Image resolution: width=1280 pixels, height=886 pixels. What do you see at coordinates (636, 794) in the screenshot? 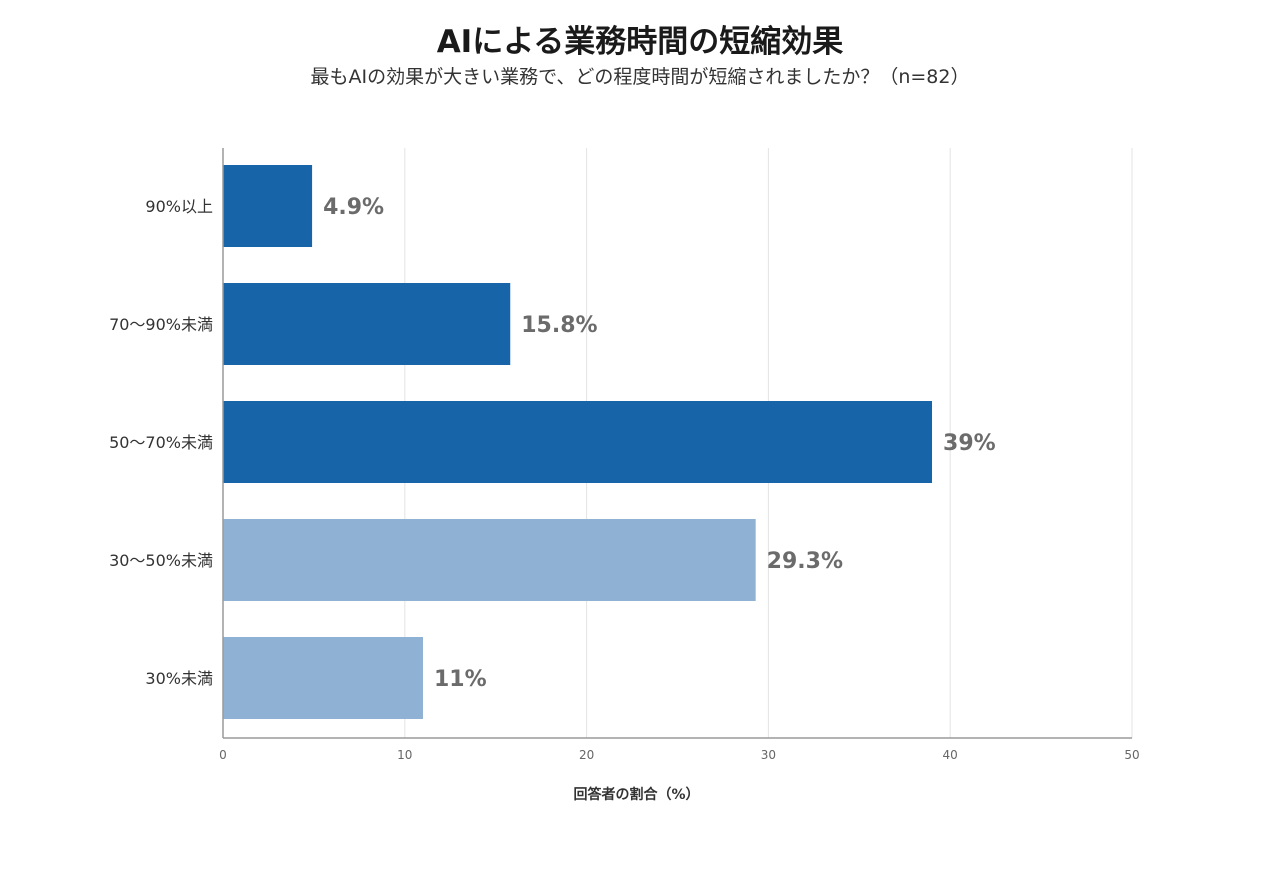
I see `x-axis-title: 回答者の割合（%）` at bounding box center [636, 794].